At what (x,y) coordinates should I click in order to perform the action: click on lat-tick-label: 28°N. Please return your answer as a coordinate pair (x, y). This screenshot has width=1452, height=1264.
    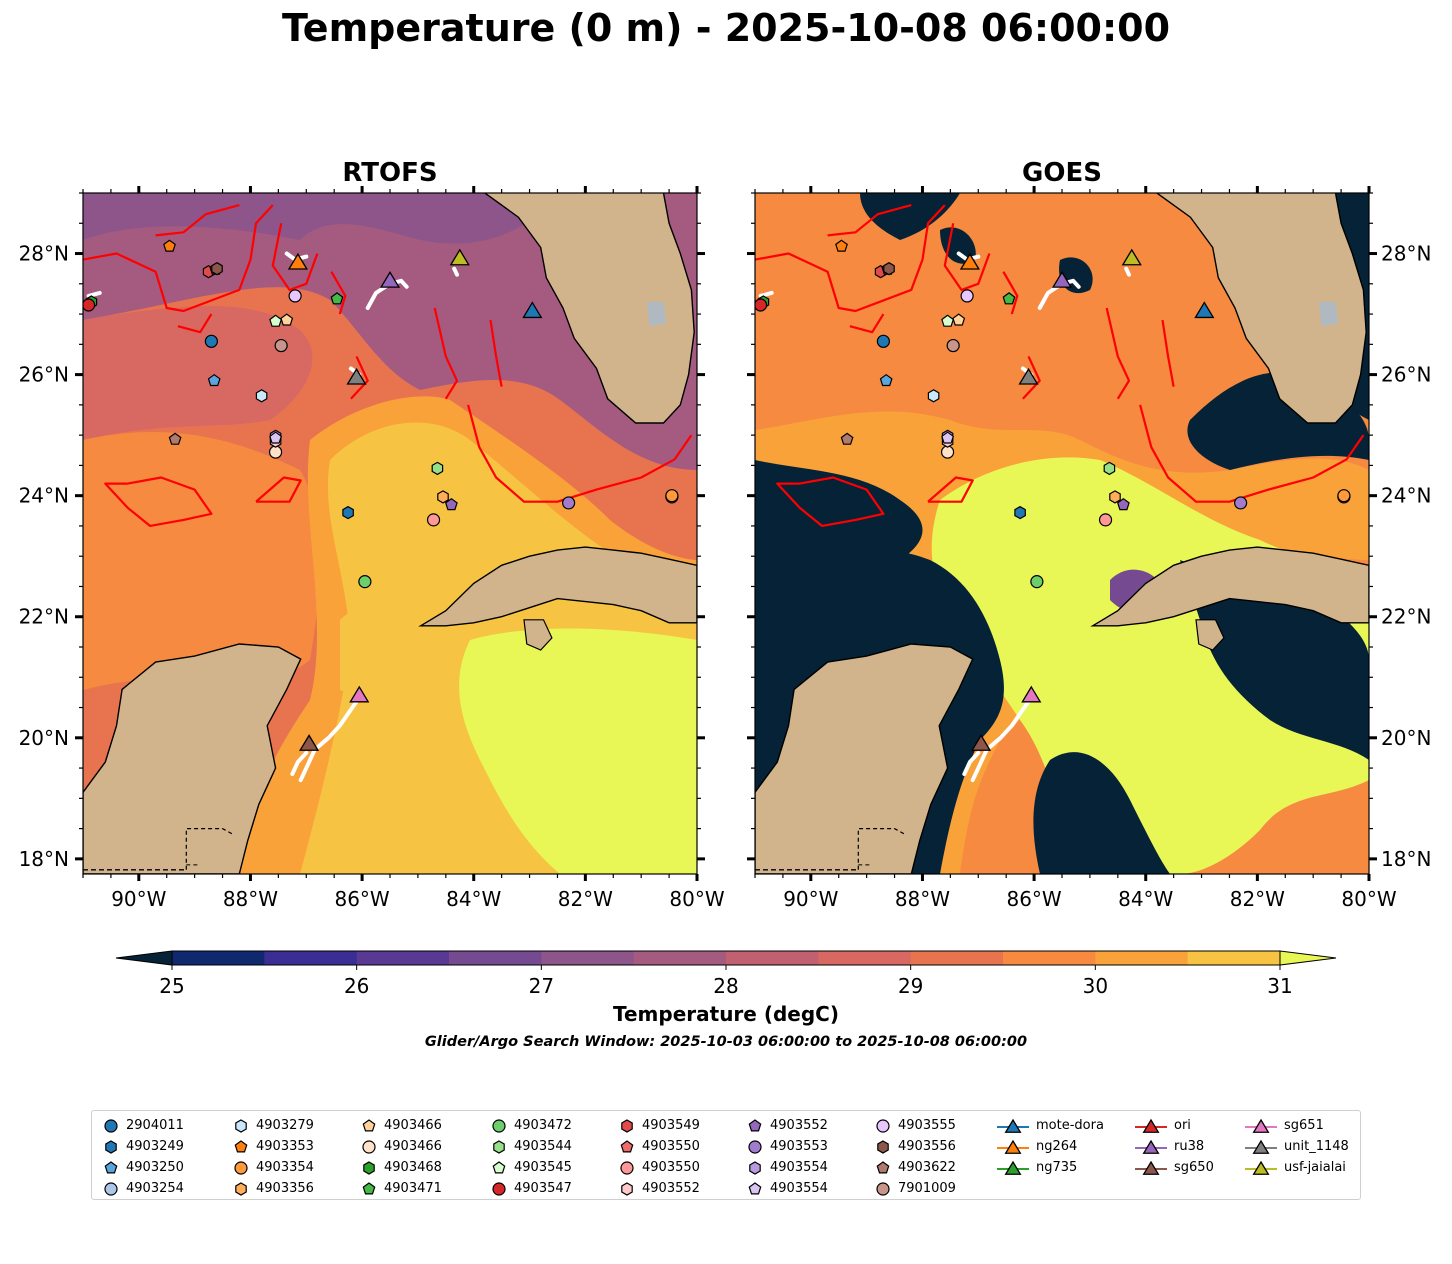
    Looking at the image, I should click on (1406, 254).